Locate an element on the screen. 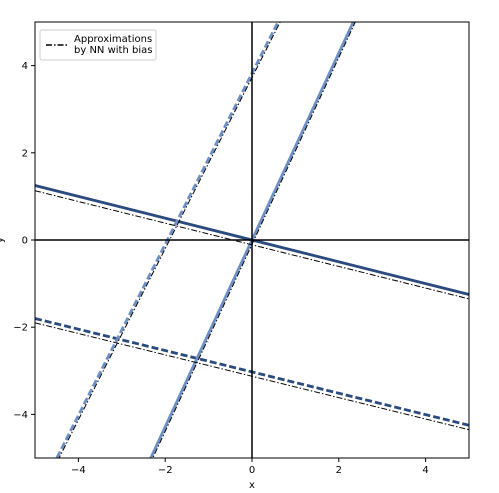  x-tick-label: −4 is located at coordinates (78, 470).